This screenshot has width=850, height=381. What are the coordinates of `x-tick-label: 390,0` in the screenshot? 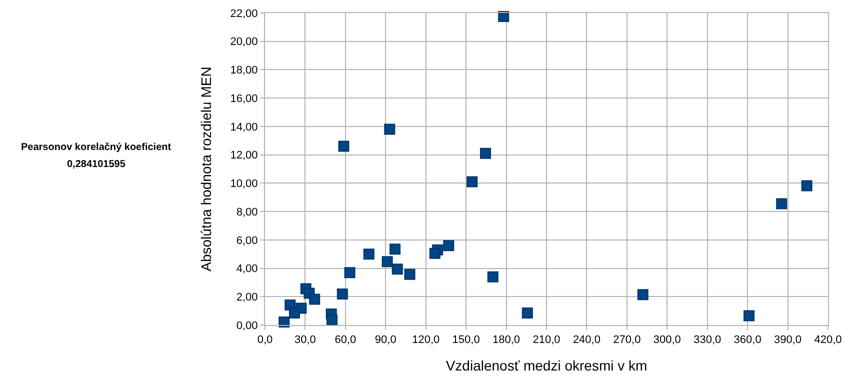 It's located at (788, 340).